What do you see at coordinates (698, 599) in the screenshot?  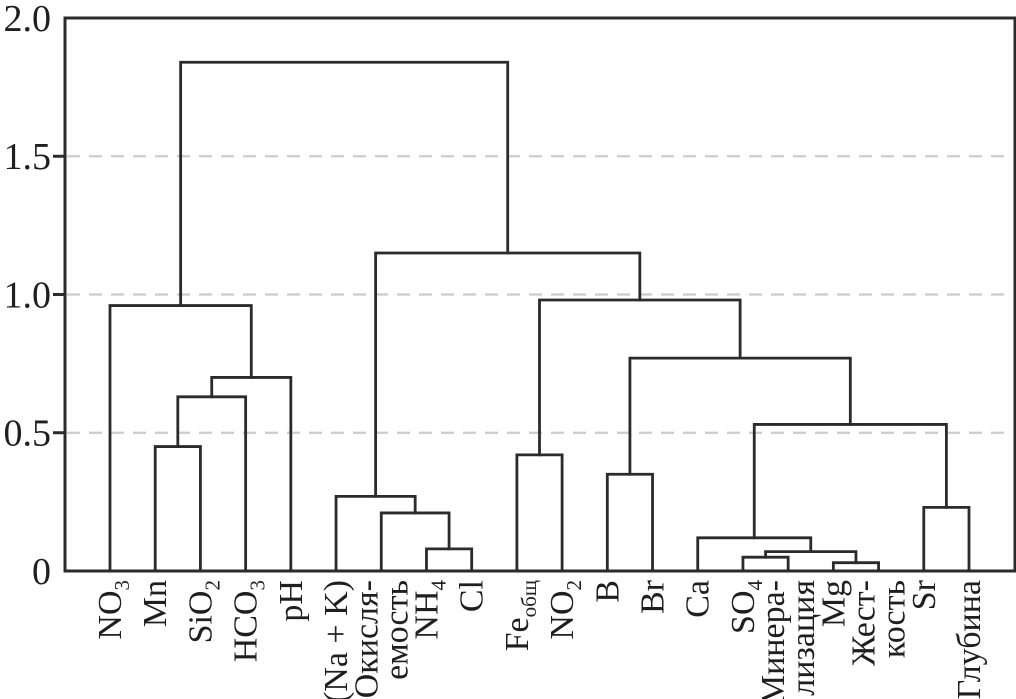 I see `x-leaf-label: Ca` at bounding box center [698, 599].